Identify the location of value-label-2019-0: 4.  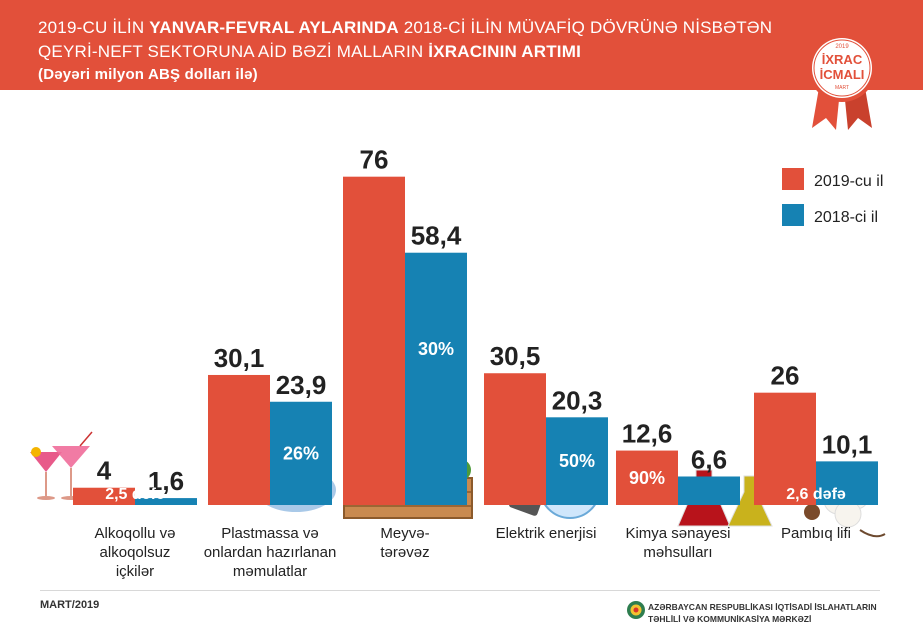
(104, 471).